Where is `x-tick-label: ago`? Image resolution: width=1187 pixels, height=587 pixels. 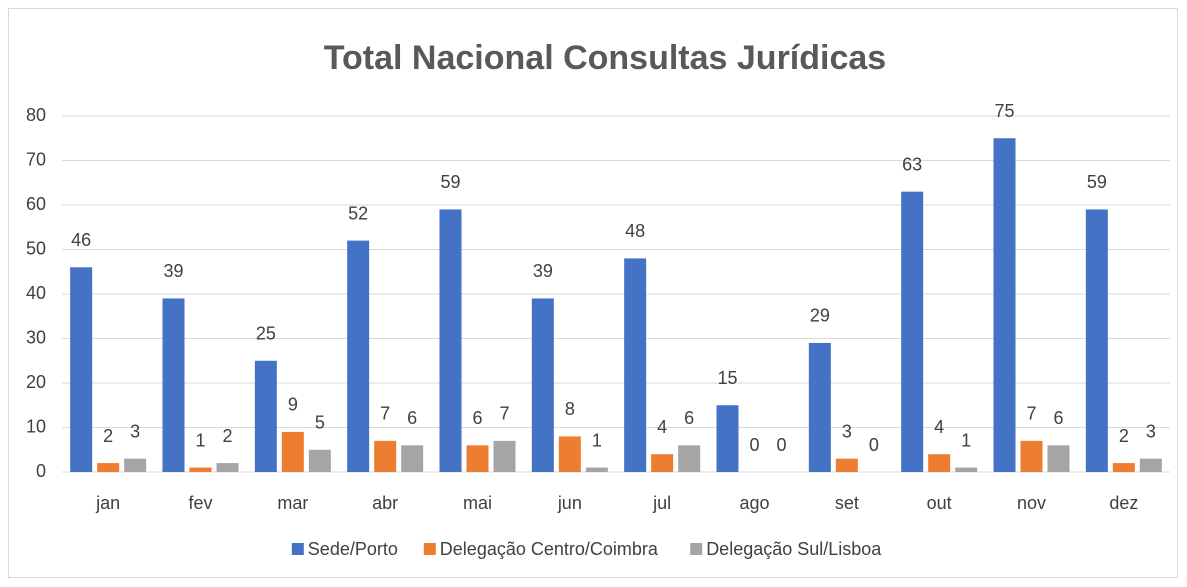 x-tick-label: ago is located at coordinates (754, 503).